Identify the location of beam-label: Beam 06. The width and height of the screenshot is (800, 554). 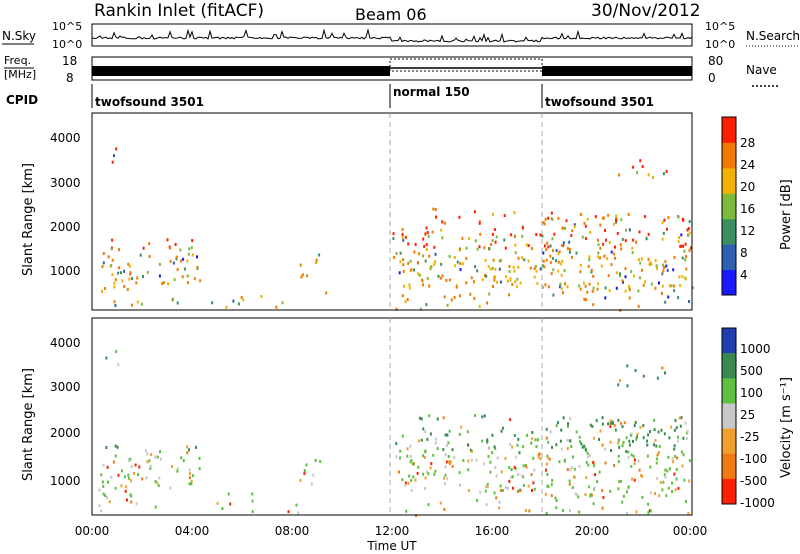
(391, 14).